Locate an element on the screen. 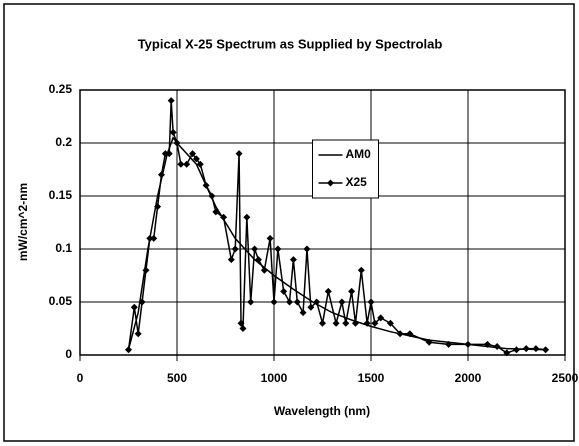  y-tick-label: 0.2 is located at coordinates (63, 142).